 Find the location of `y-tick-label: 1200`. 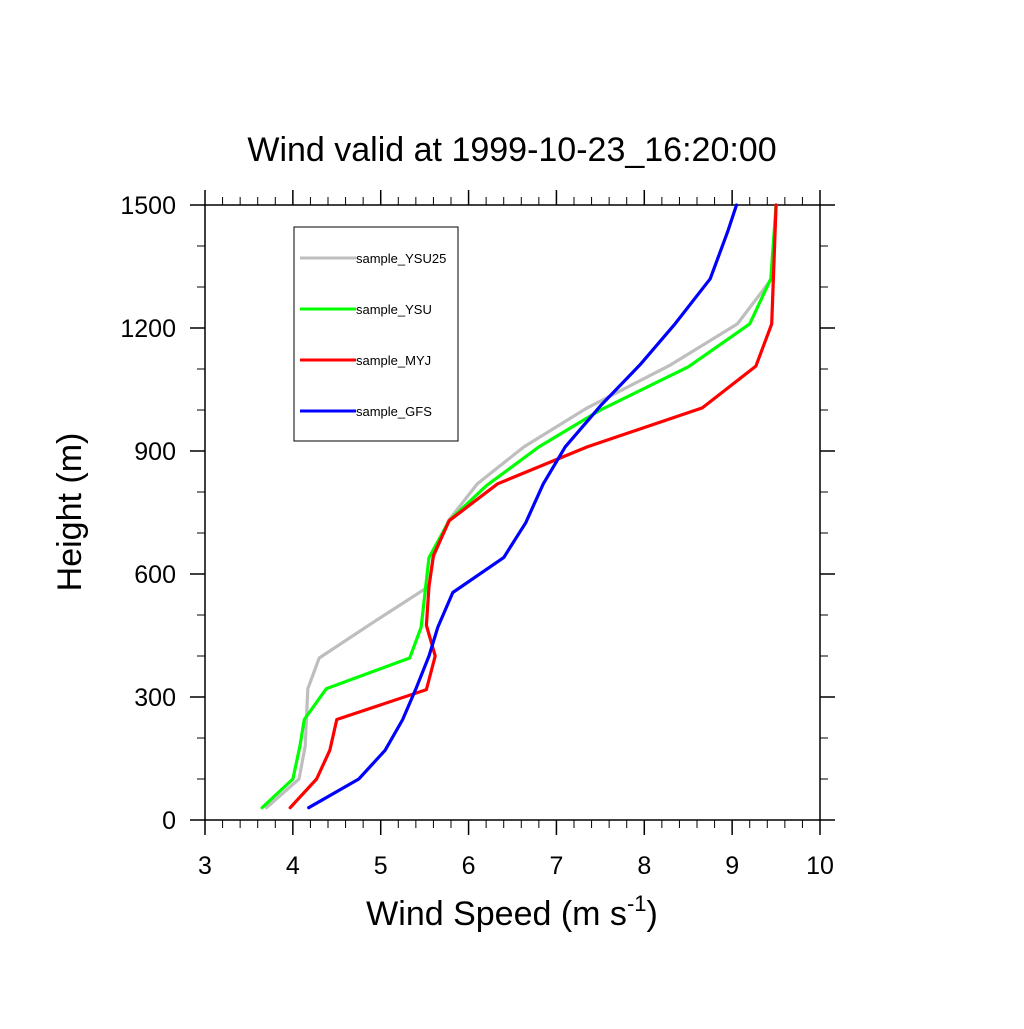

y-tick-label: 1200 is located at coordinates (148, 329).